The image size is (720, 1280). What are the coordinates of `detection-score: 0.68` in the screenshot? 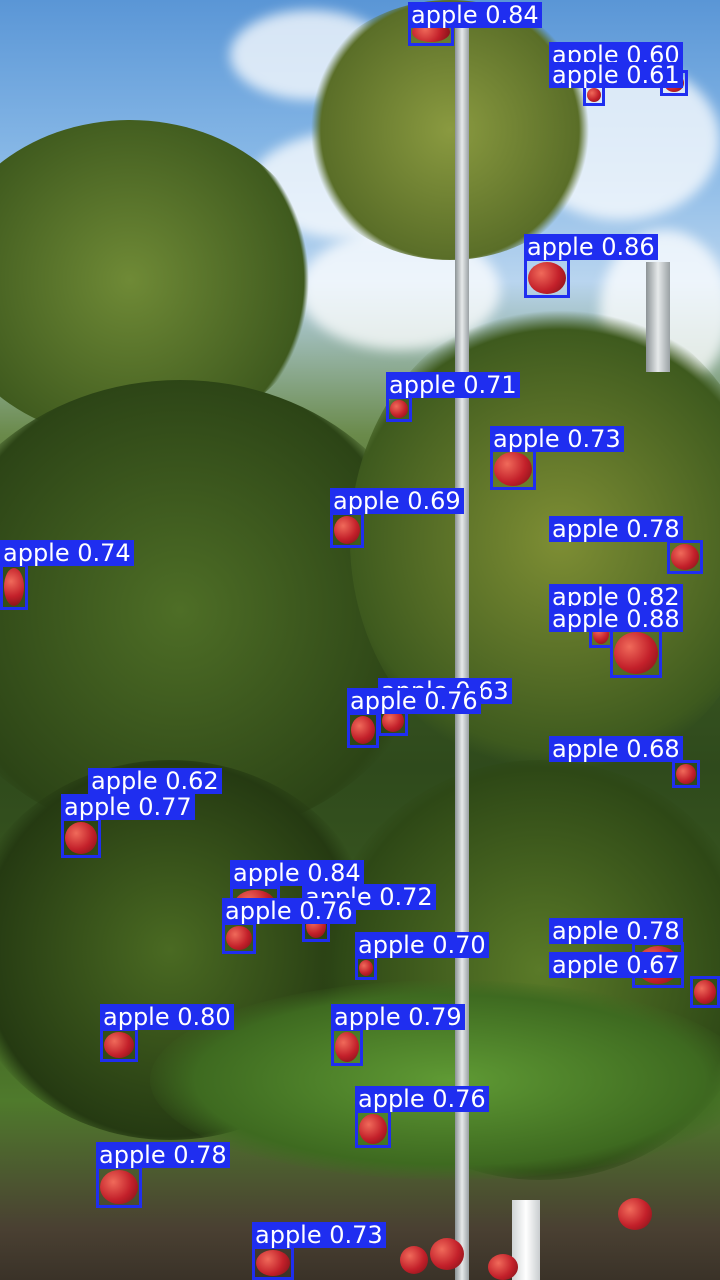 It's located at (653, 749).